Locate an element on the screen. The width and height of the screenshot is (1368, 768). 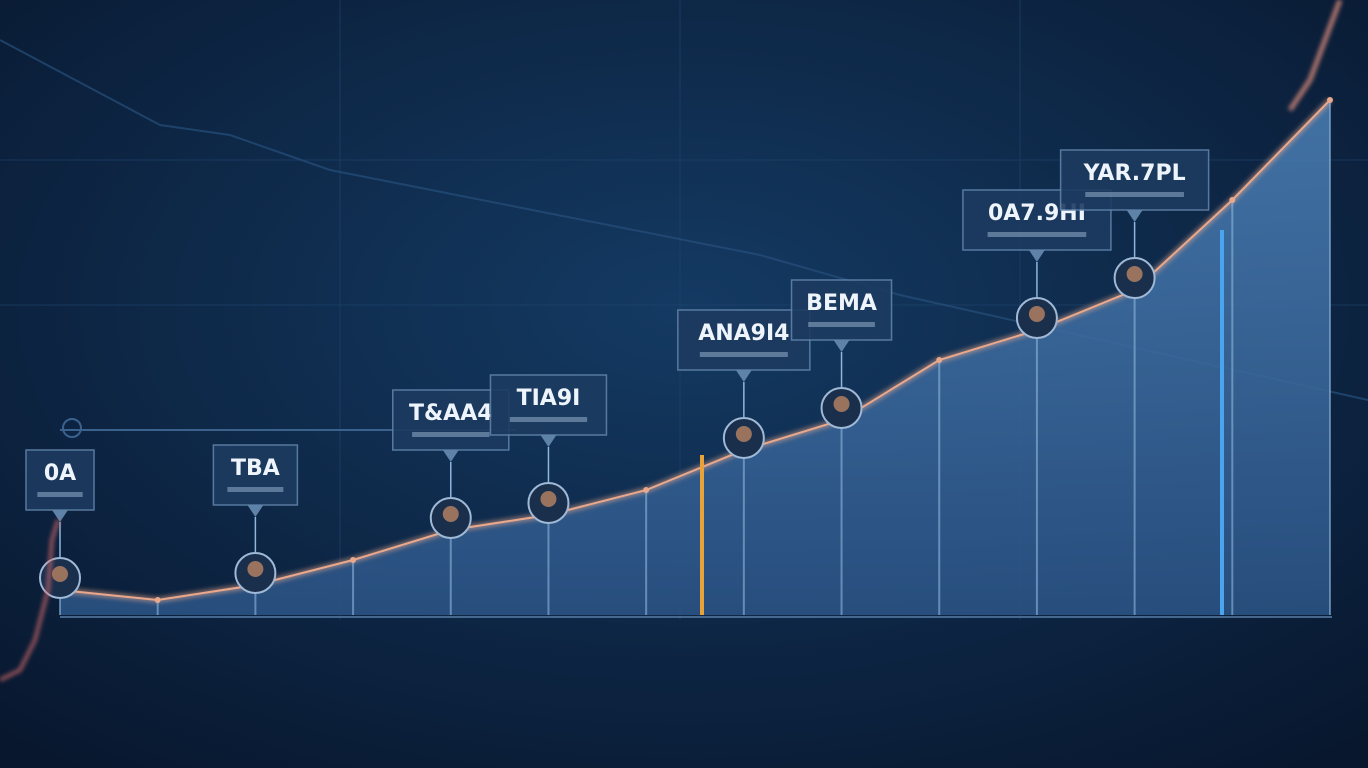
callout-label: TIA9I is located at coordinates (549, 398).